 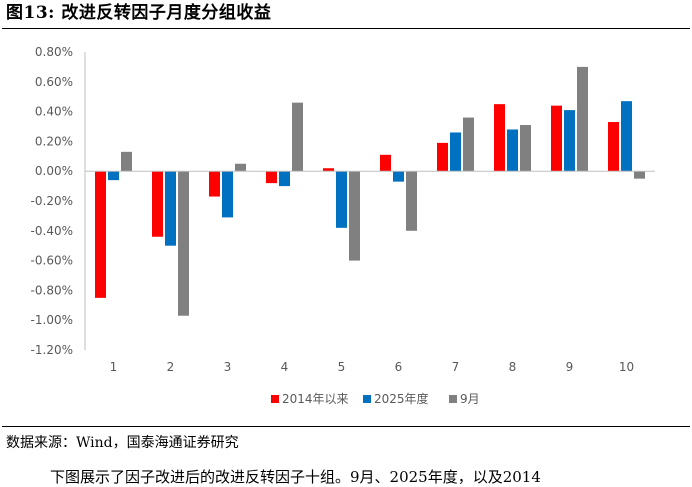 What do you see at coordinates (470, 399) in the screenshot?
I see `legend-label: 9月` at bounding box center [470, 399].